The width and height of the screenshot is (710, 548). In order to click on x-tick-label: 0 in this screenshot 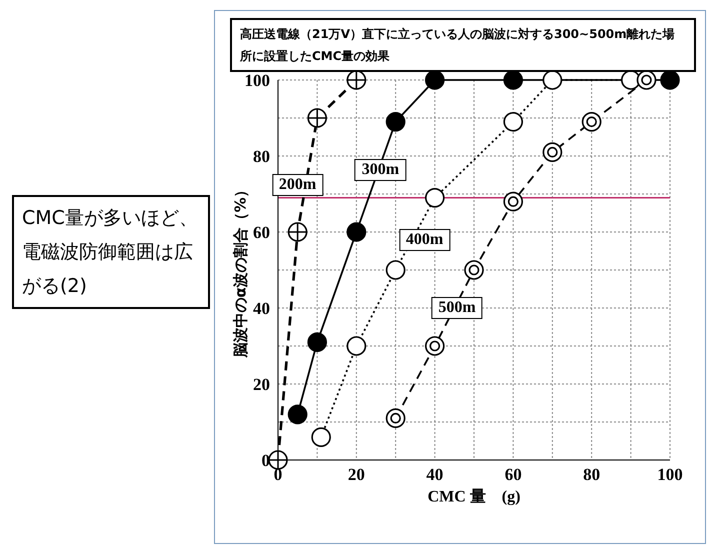, I will do `click(278, 474)`.